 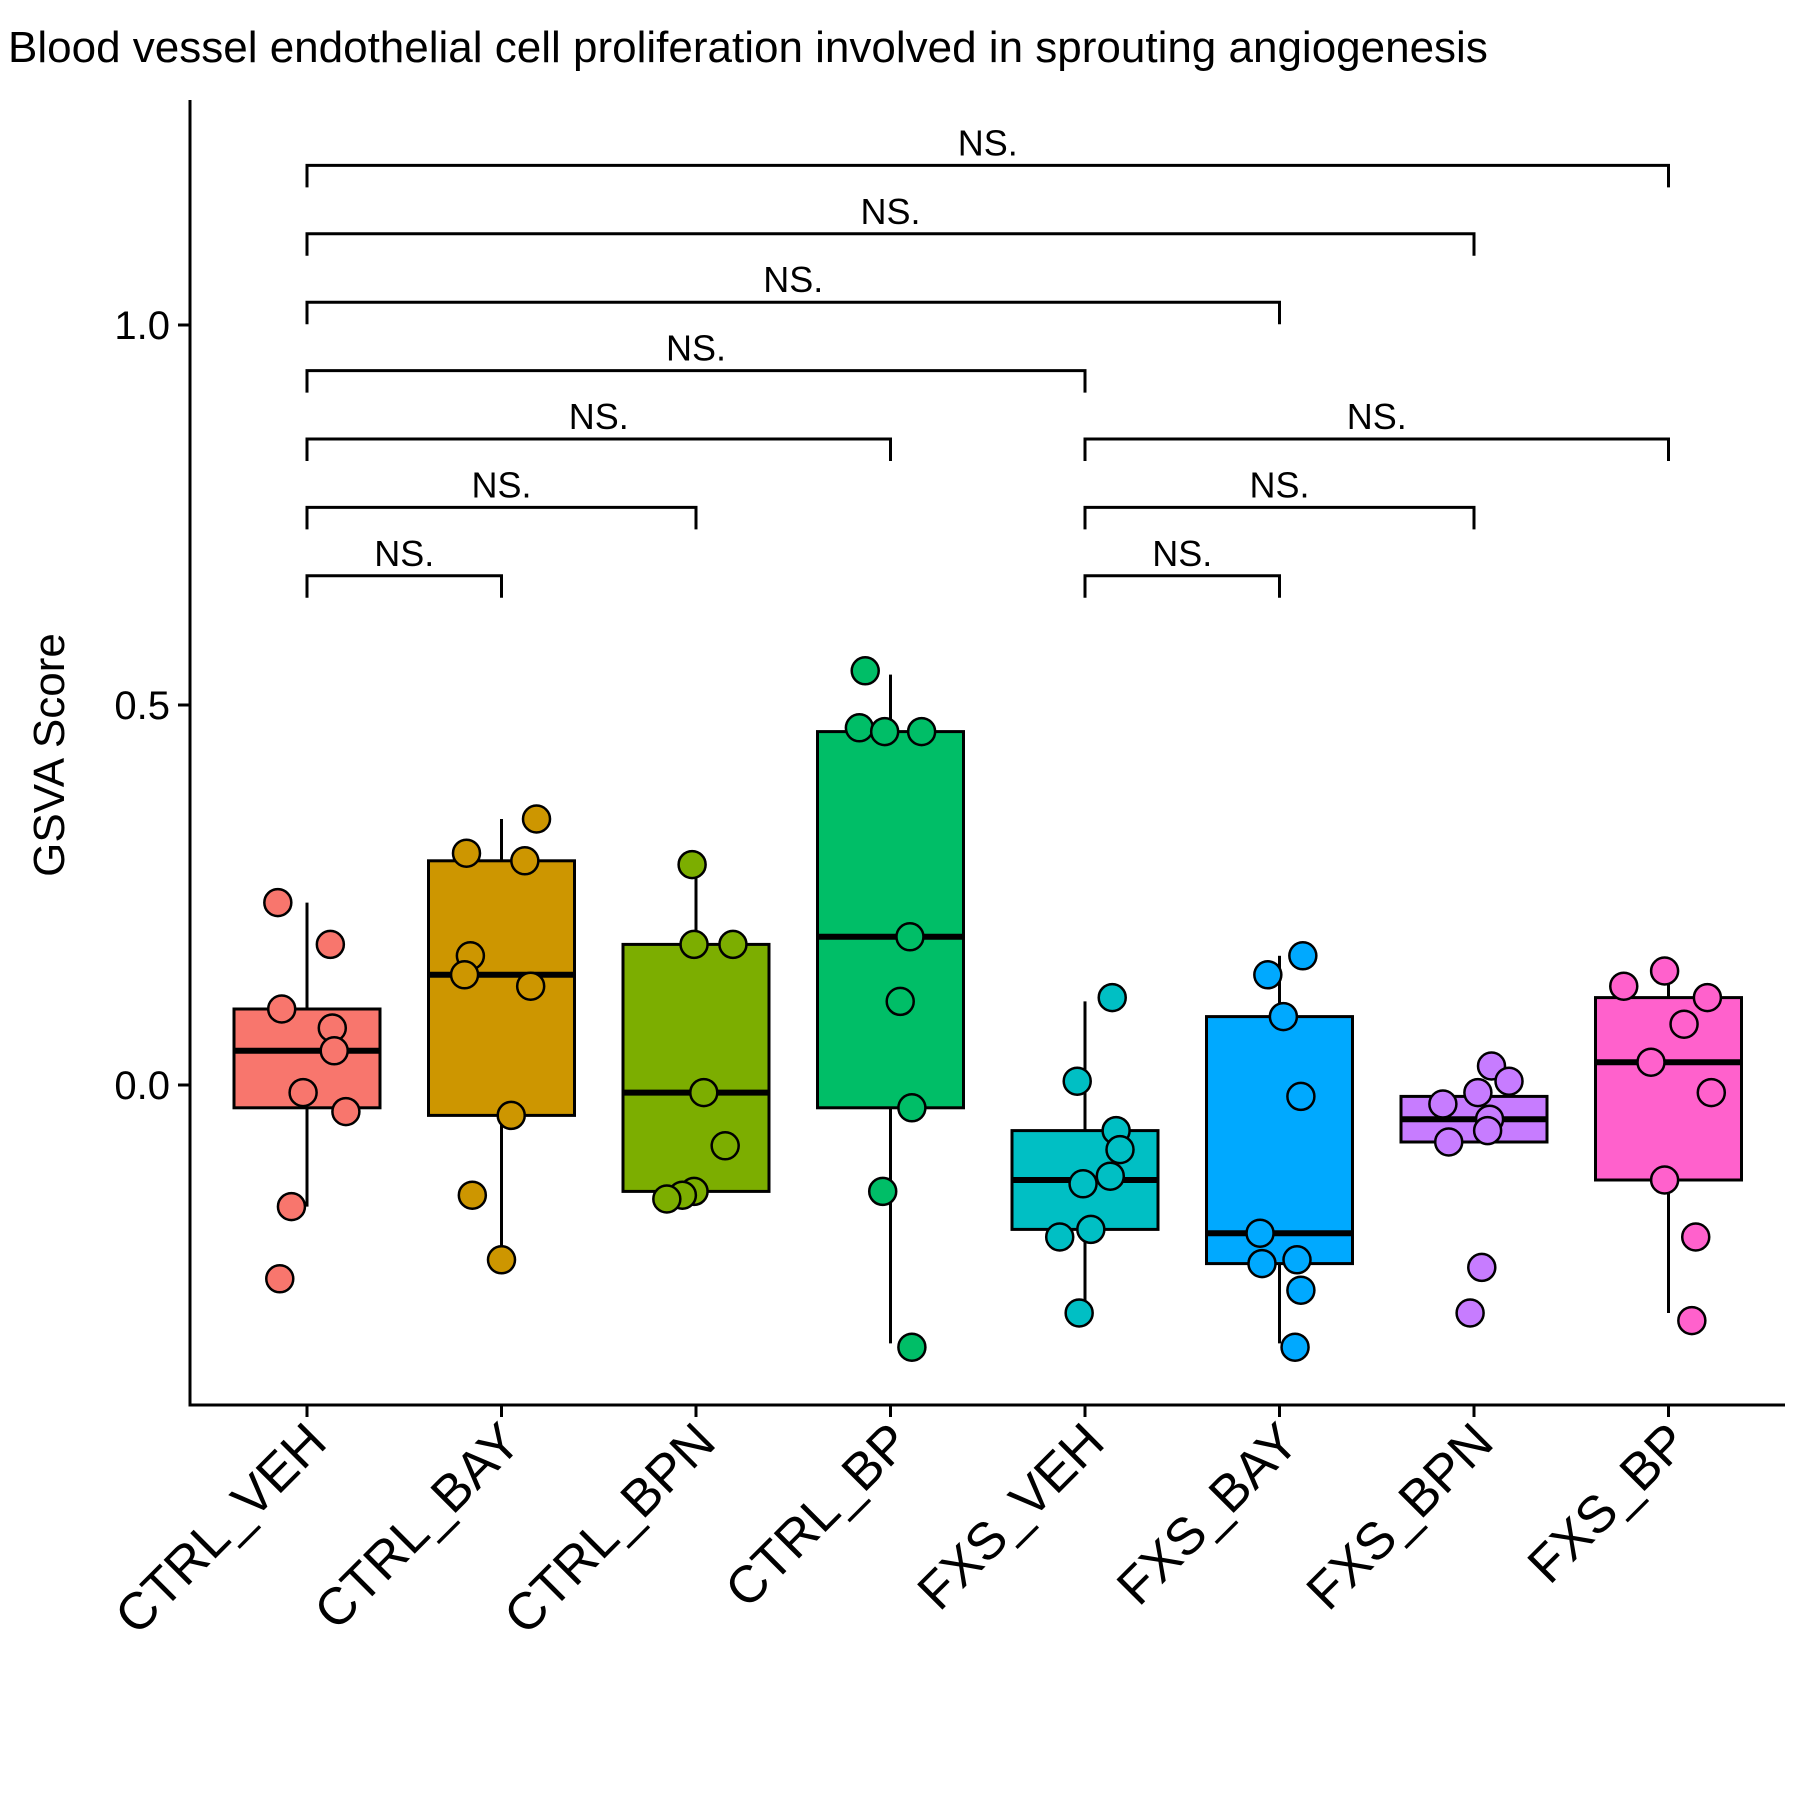 I want to click on x-category-label: FXS_BP, so click(x=1608, y=1503).